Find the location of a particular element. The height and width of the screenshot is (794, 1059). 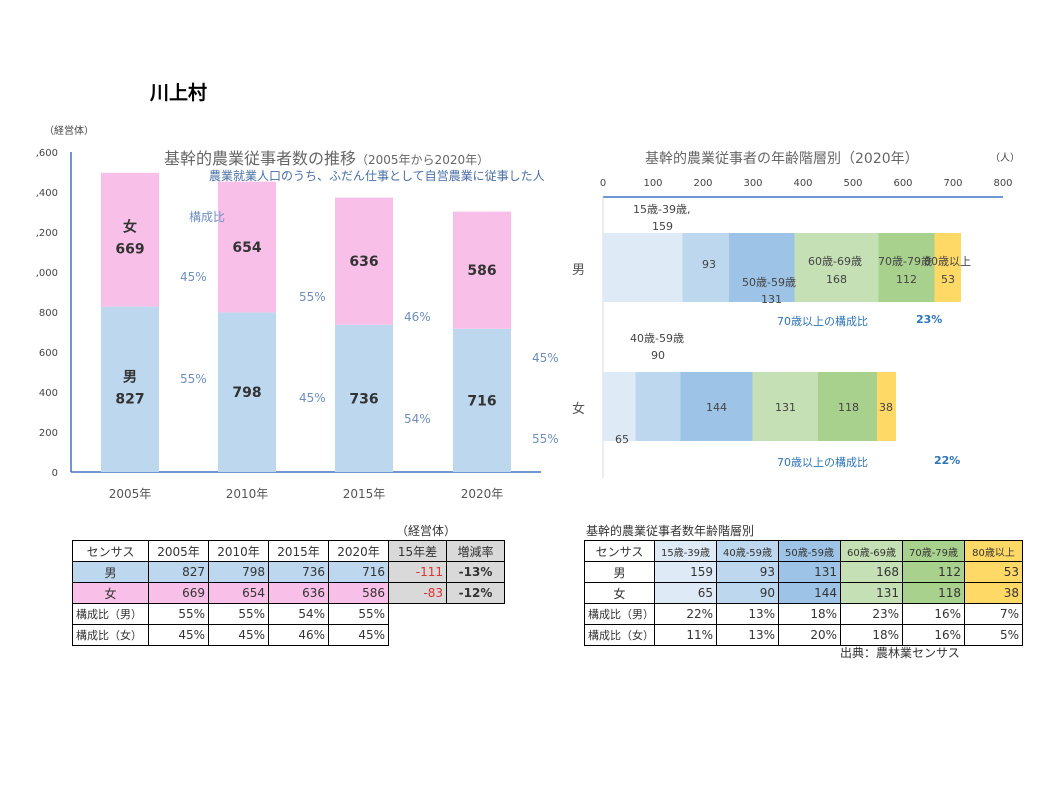

value-f3: 131 is located at coordinates (785, 407).